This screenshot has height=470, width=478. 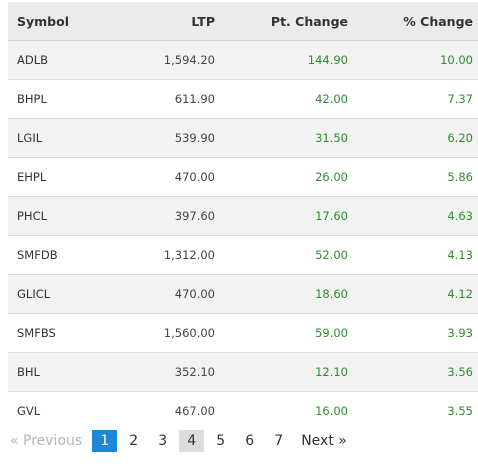 What do you see at coordinates (413, 138) in the screenshot?
I see `pct-change-cell: 6.20` at bounding box center [413, 138].